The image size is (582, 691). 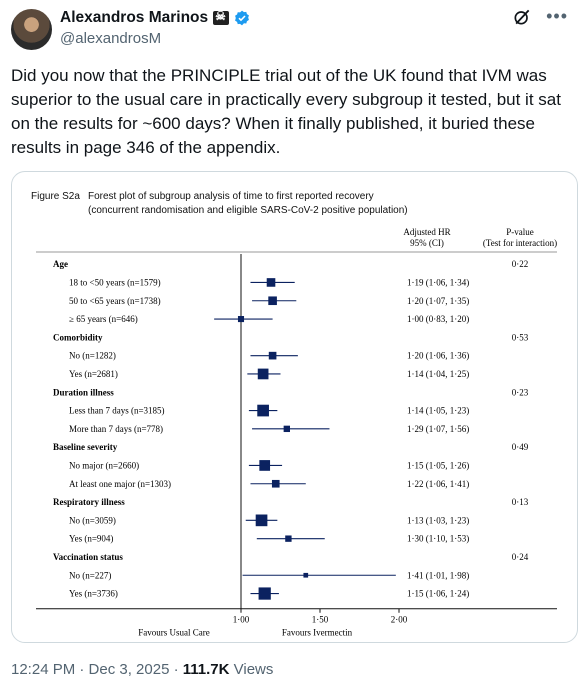 I want to click on p-column-header: P-value, so click(x=520, y=232).